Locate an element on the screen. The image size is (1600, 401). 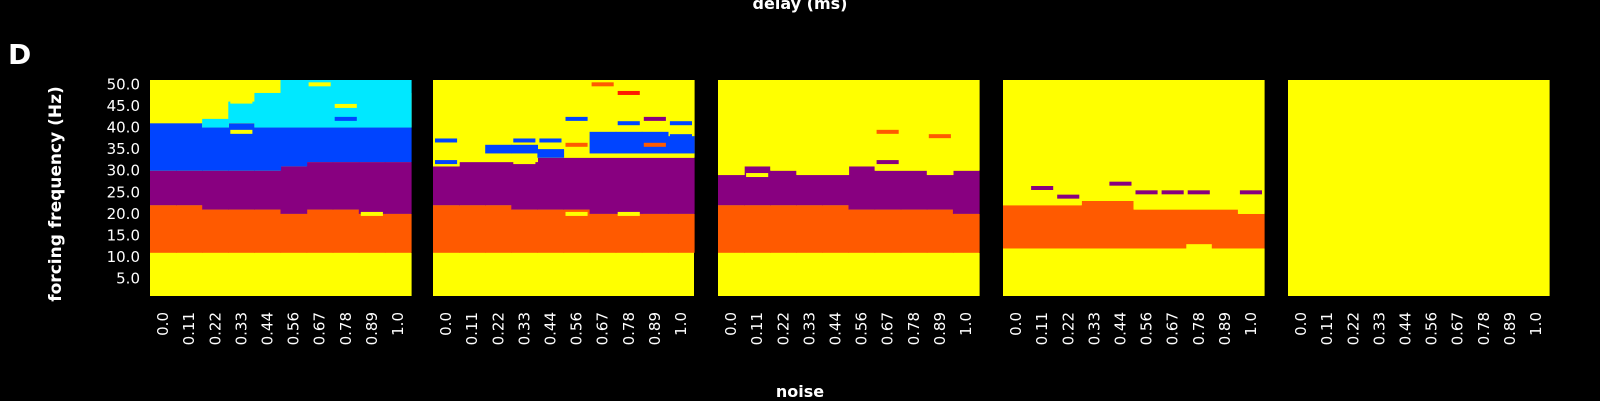
heatmap-panel-2: 0.0 0.11 0.22 0.33 0.44 0.56 0.67 0.78 0.89 1.0 is located at coordinates (564, 212).